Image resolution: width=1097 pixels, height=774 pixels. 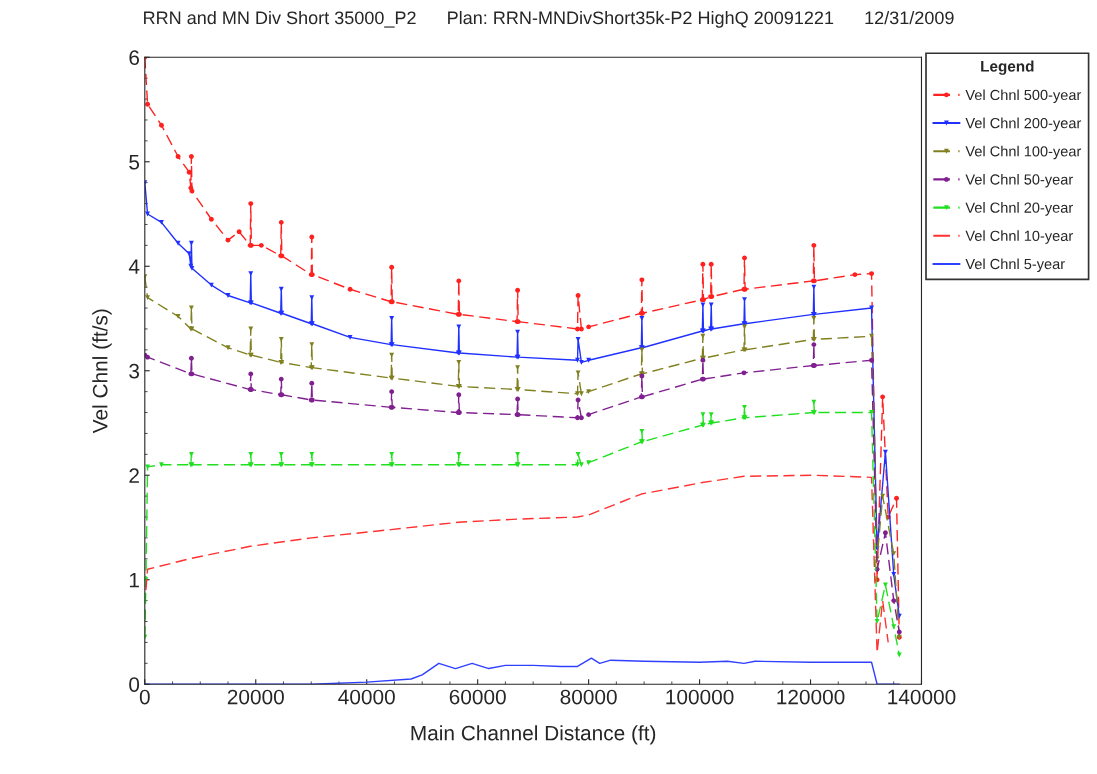 What do you see at coordinates (134, 162) in the screenshot?
I see `y-tick-label: 5` at bounding box center [134, 162].